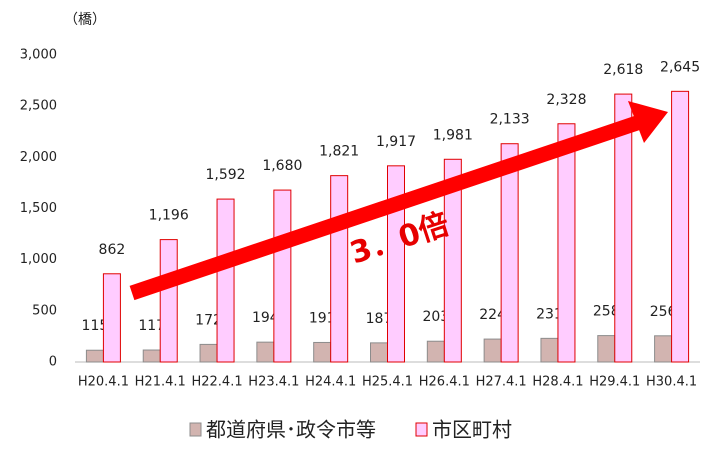 The width and height of the screenshot is (724, 453). What do you see at coordinates (453, 135) in the screenshot?
I see `value-label: 1,981` at bounding box center [453, 135].